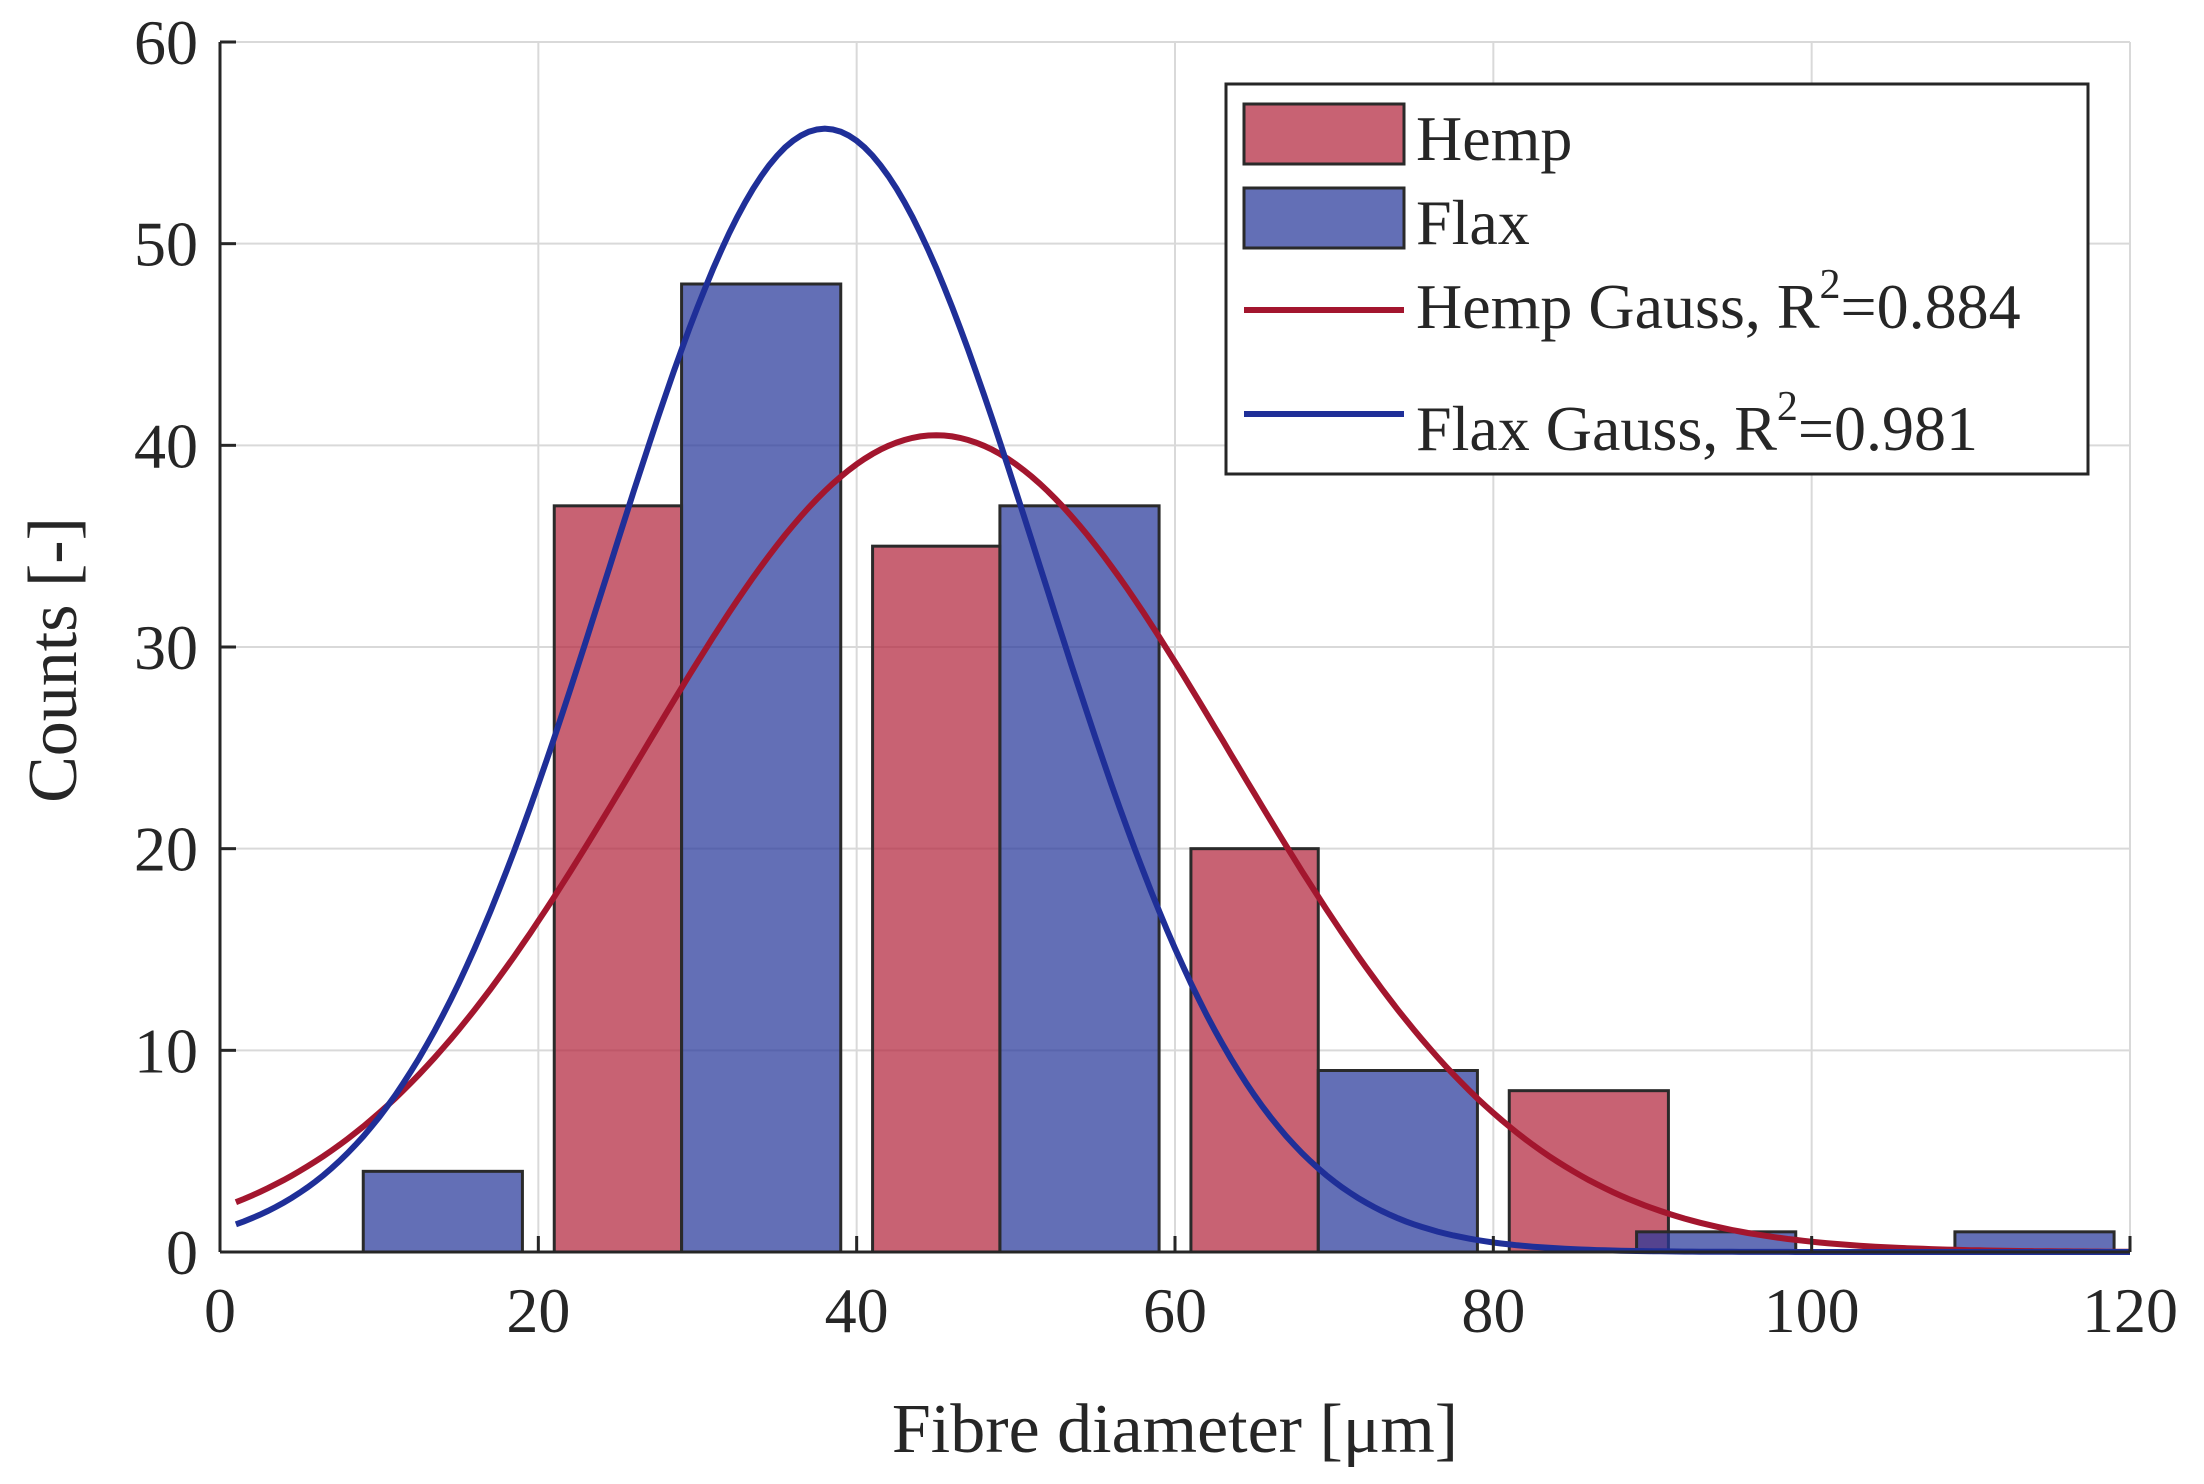 The width and height of the screenshot is (2204, 1484). Describe the element at coordinates (1494, 138) in the screenshot. I see `legend-hemp-label: Hemp` at that location.